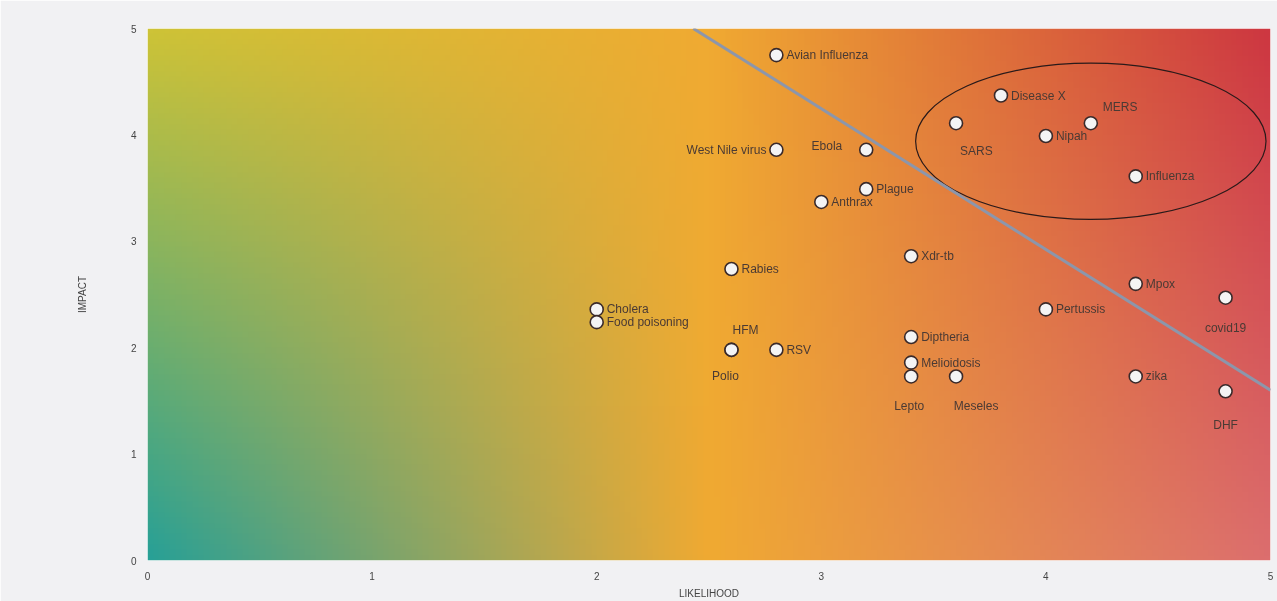  I want to click on annotation: Melioidosis, so click(951, 362).